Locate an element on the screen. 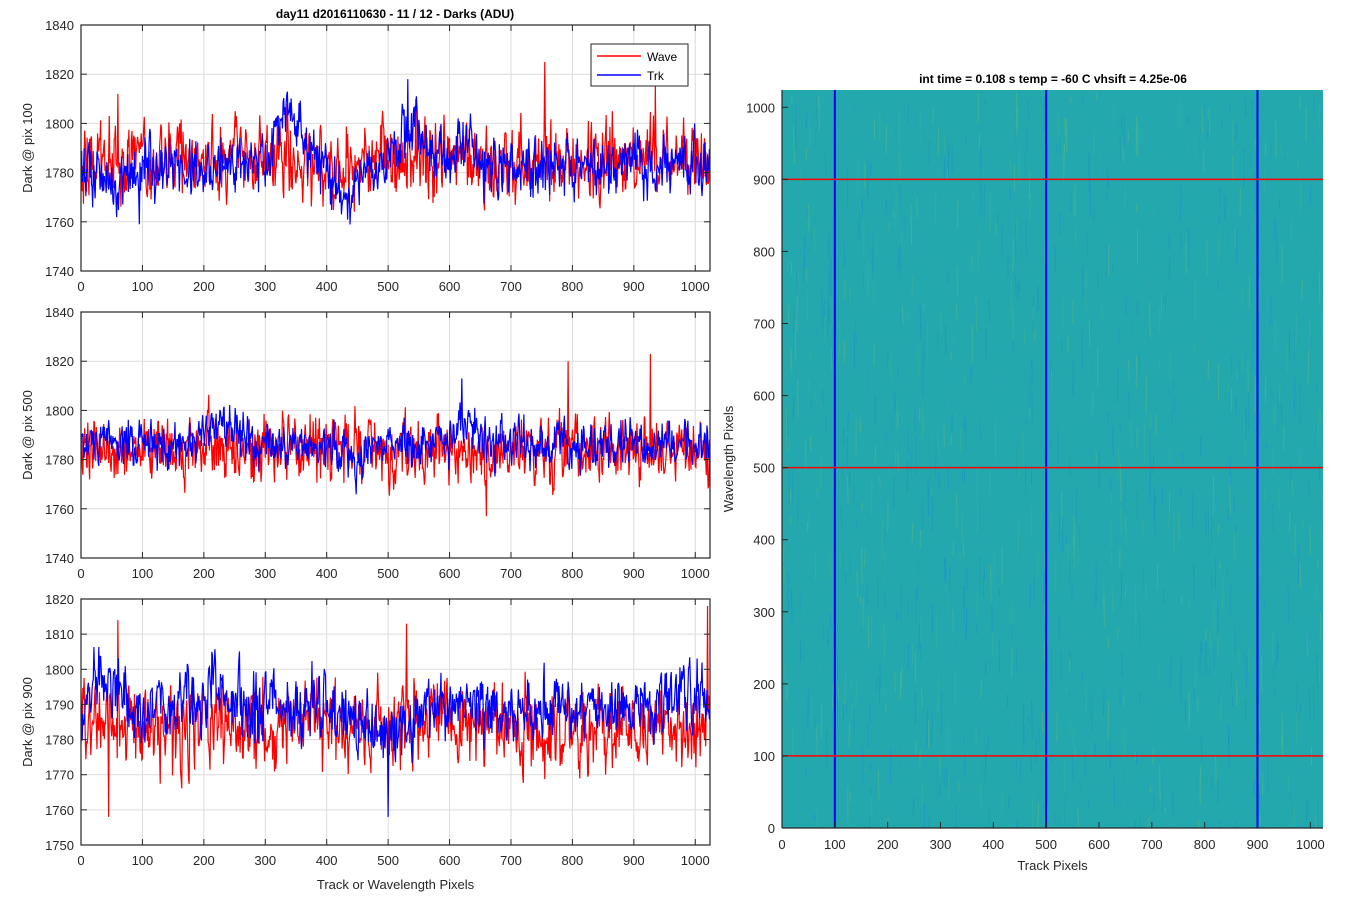 This screenshot has width=1350, height=900. x-tick-label: 200 is located at coordinates (204, 573).